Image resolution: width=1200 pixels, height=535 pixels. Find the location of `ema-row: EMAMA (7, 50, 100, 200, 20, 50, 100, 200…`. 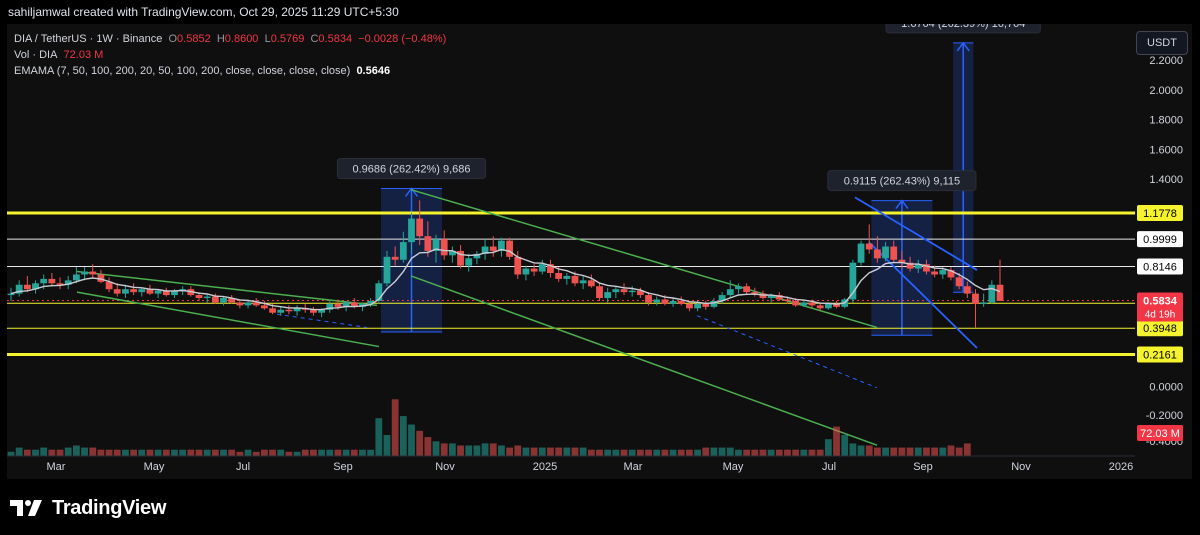

ema-row: EMAMA (7, 50, 100, 200, 20, 50, 100, 200… is located at coordinates (230, 71).